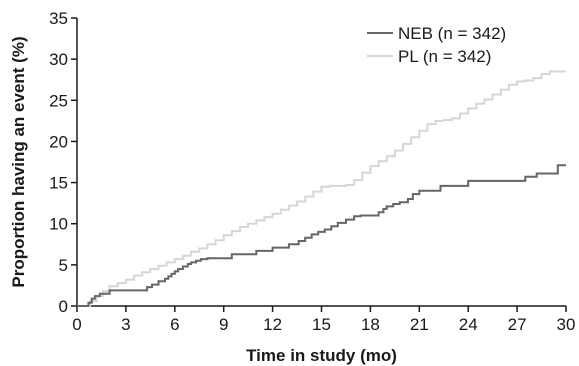  Describe the element at coordinates (223, 324) in the screenshot. I see `x-tick-label: 9` at that location.